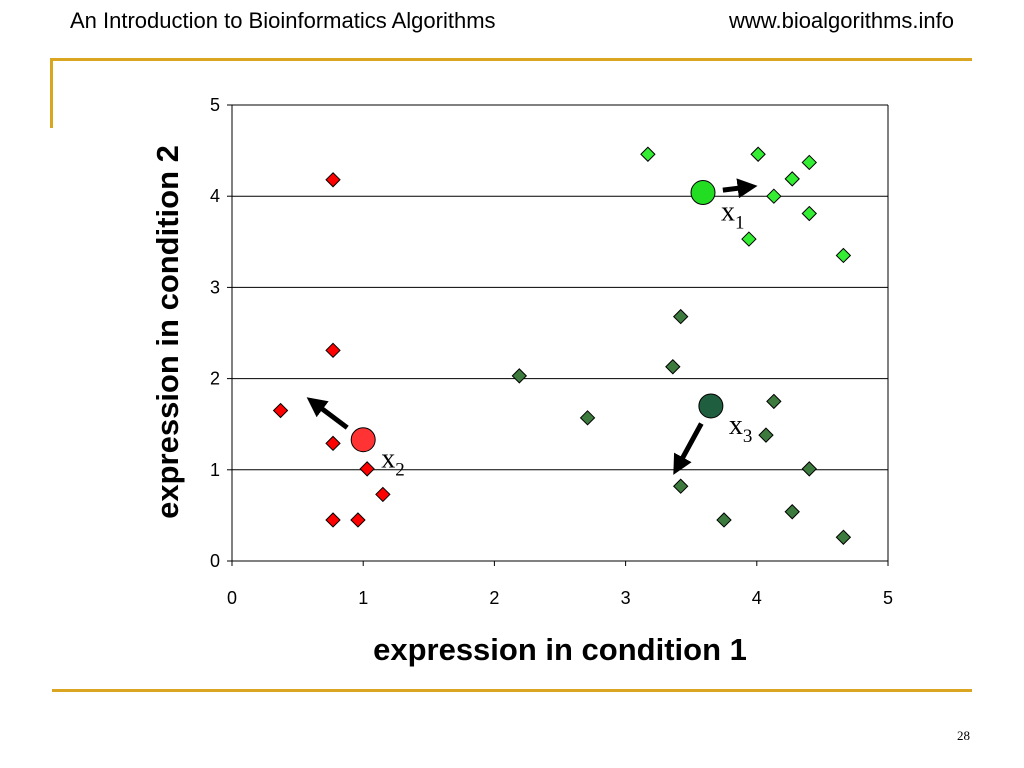 The image size is (1024, 768). I want to click on y-axis-title: expression in condition 2, so click(167, 332).